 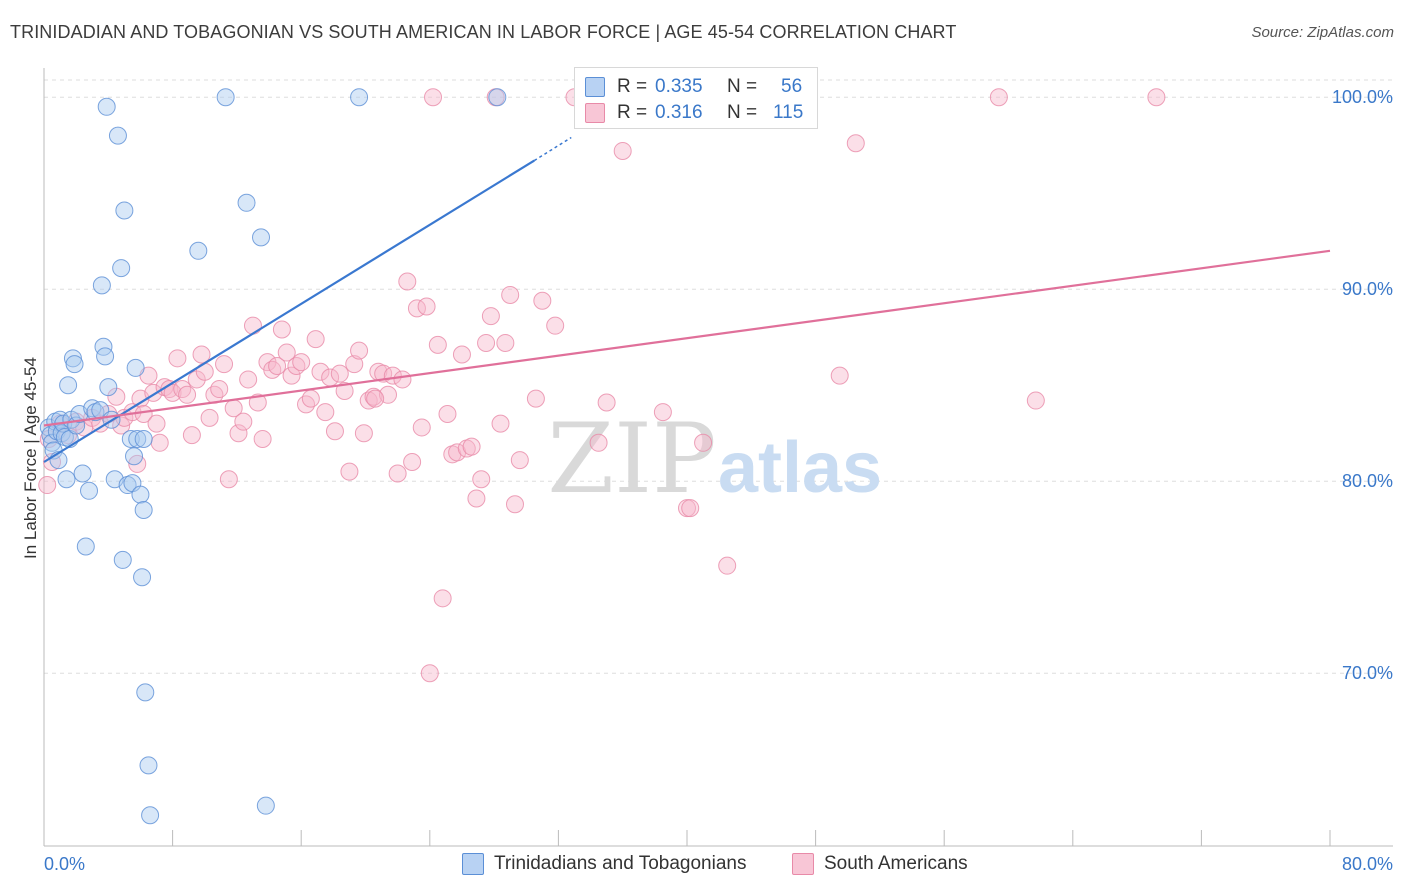 What do you see at coordinates (714, 459) in the screenshot?
I see `watermark: ZIP atlas` at bounding box center [714, 459].